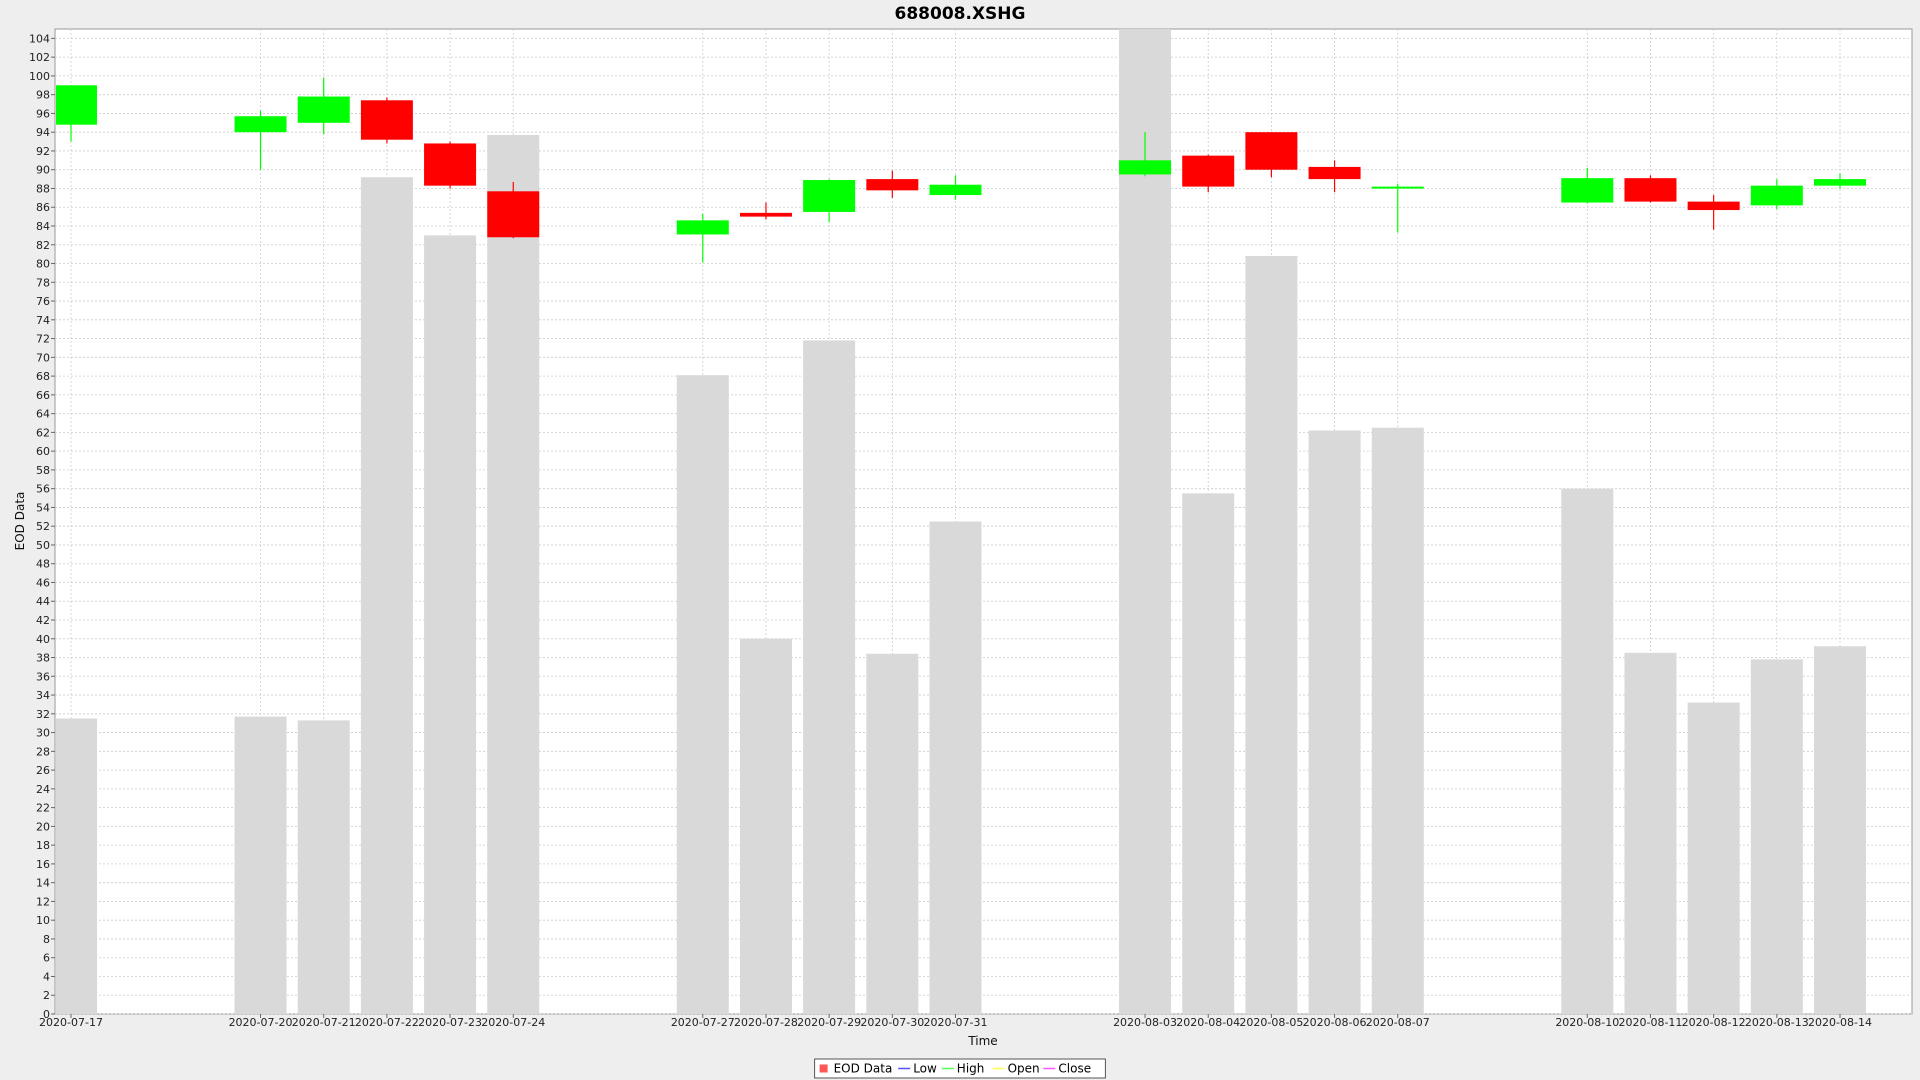  I want to click on x-tick-label: 2020-07-24, so click(513, 1022).